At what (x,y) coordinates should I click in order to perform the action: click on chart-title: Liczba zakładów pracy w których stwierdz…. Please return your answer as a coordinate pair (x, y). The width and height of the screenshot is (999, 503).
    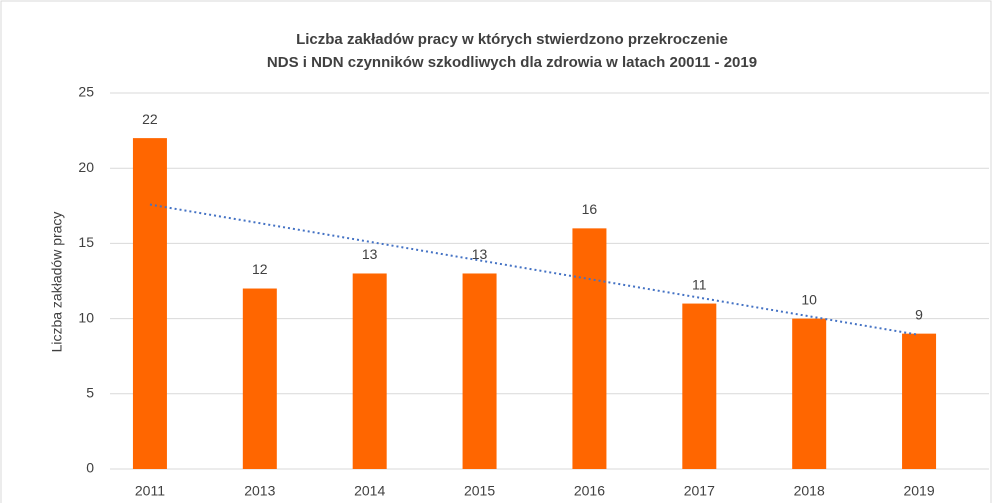
    Looking at the image, I should click on (512, 39).